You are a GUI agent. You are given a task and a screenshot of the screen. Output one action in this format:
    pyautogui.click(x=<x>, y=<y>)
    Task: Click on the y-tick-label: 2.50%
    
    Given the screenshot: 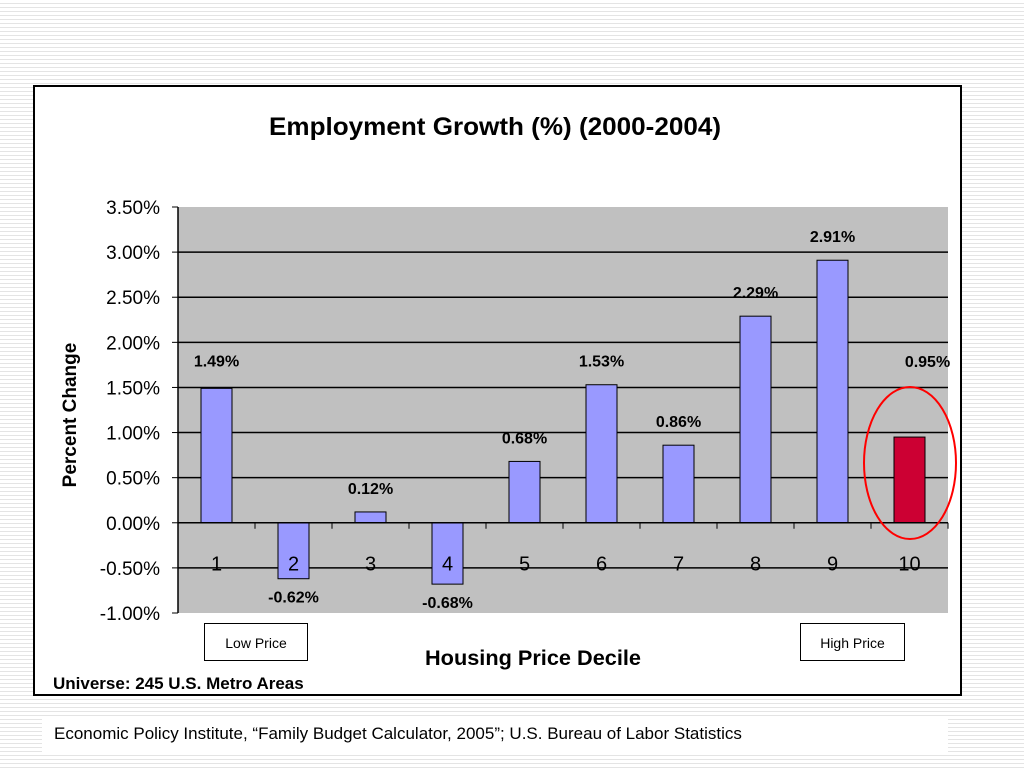 What is the action you would take?
    pyautogui.click(x=133, y=298)
    